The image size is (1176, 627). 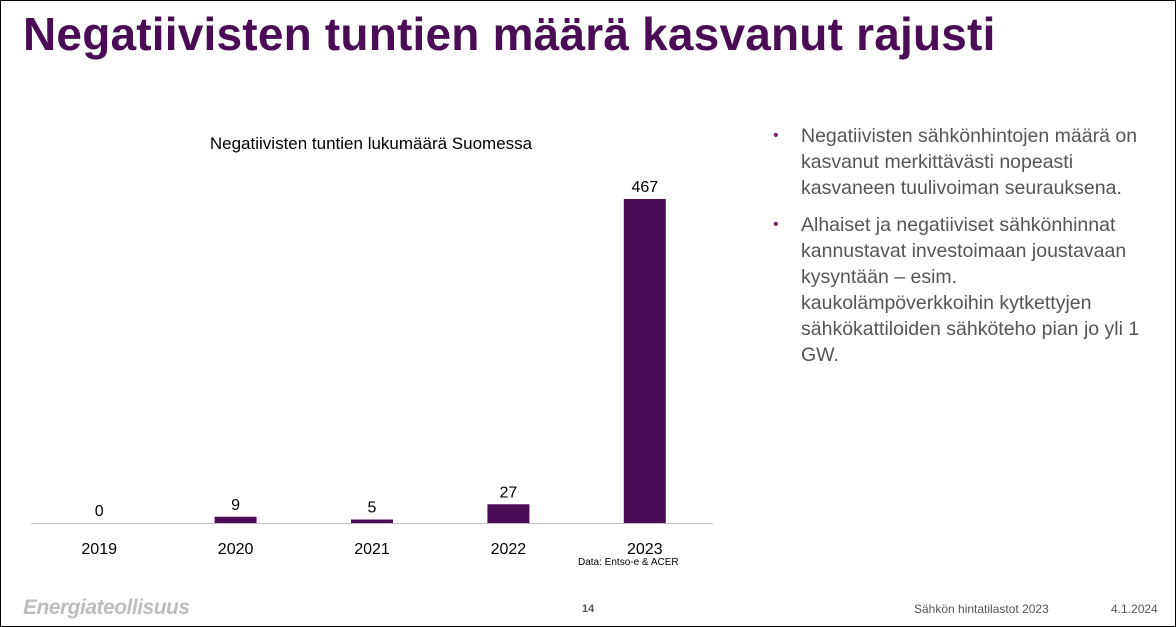 I want to click on x-tick-label-2019: 2019, so click(x=99, y=549).